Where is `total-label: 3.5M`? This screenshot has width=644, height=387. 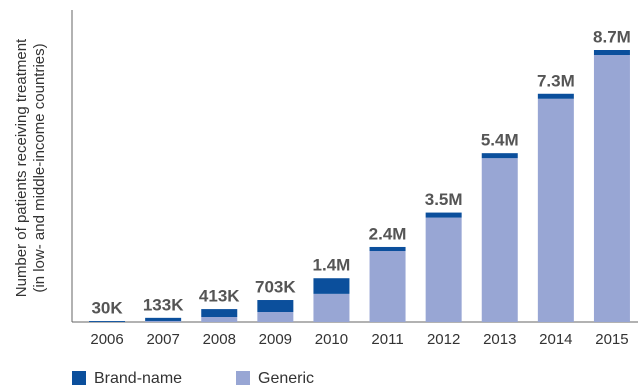
total-label: 3.5M is located at coordinates (444, 199).